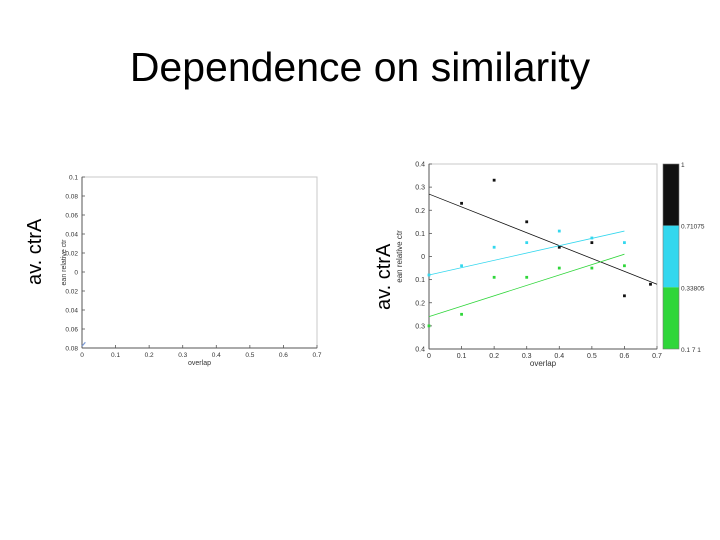 This screenshot has height=540, width=720. I want to click on colorbar-label: 1, so click(683, 165).